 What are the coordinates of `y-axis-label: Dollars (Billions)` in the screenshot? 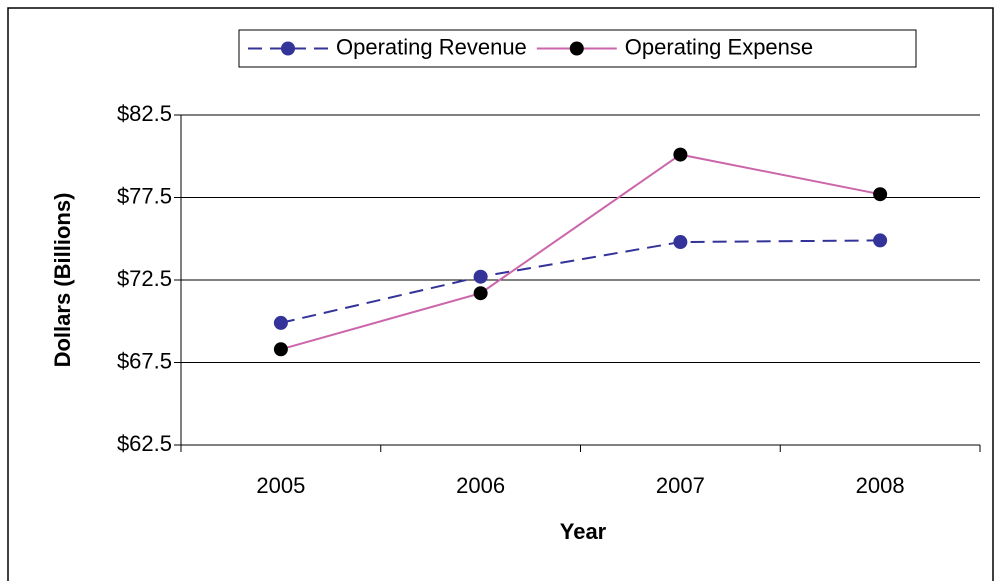 It's located at (62, 280).